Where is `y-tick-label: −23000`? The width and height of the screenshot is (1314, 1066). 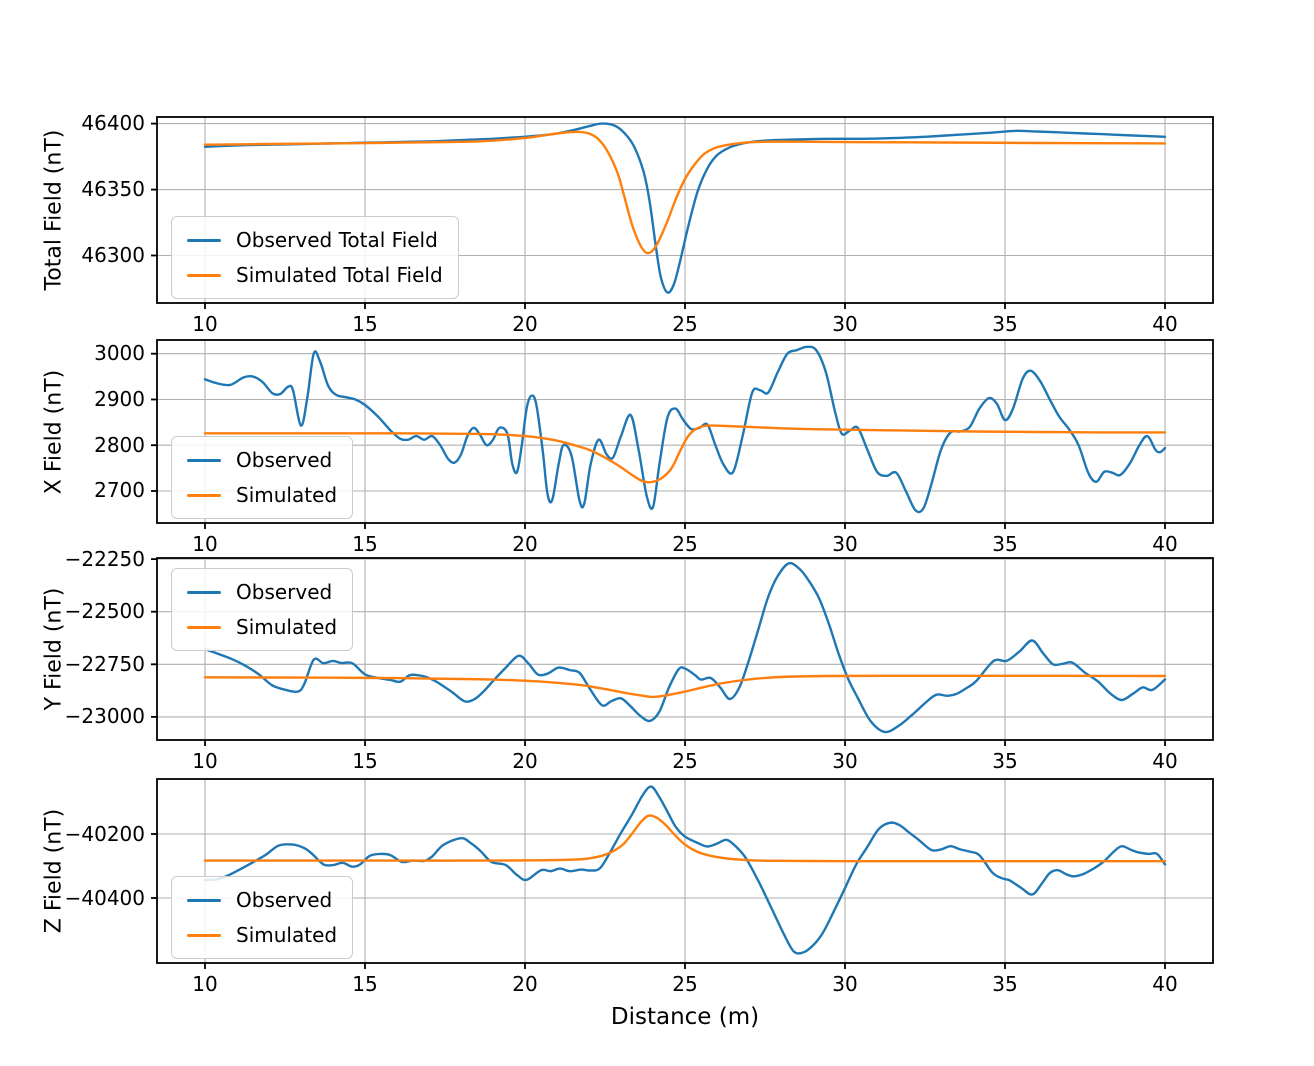
y-tick-label: −23000 is located at coordinates (104, 716).